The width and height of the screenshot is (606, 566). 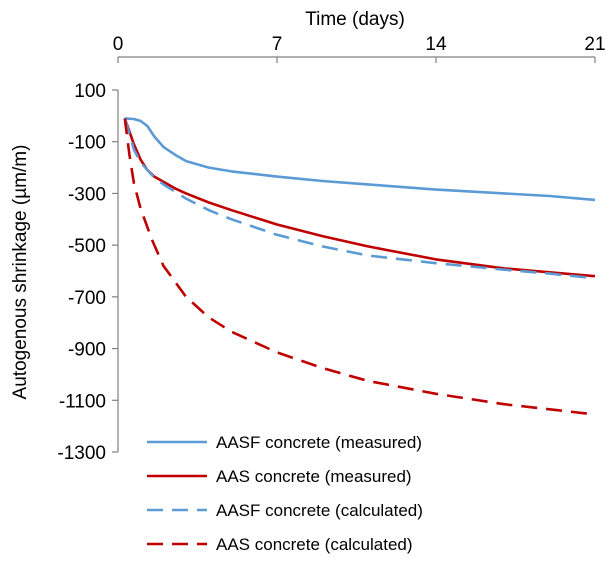 What do you see at coordinates (81, 453) in the screenshot?
I see `y-tick-label: -1300` at bounding box center [81, 453].